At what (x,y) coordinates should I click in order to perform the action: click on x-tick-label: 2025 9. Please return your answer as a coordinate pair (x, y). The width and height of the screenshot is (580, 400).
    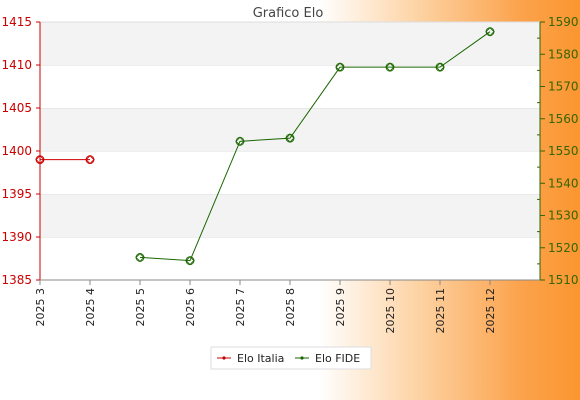
    Looking at the image, I should click on (340, 307).